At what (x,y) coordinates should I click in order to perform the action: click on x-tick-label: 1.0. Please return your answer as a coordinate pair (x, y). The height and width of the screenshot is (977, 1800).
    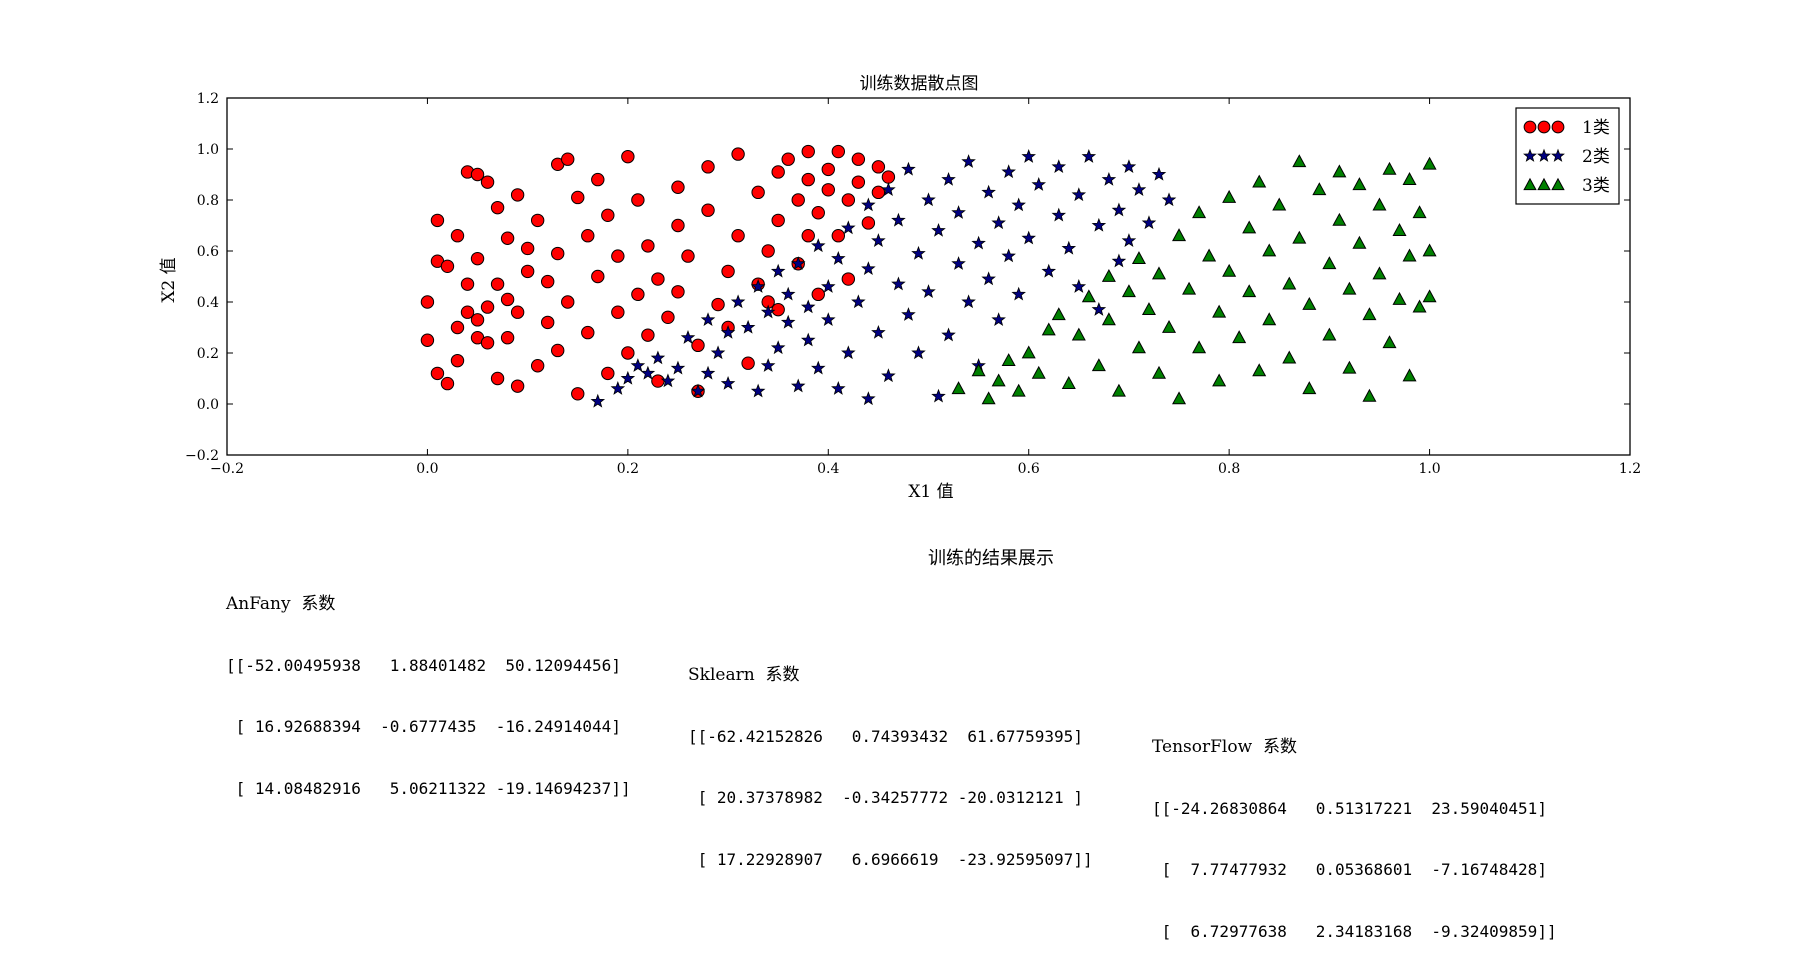
    Looking at the image, I should click on (1429, 469).